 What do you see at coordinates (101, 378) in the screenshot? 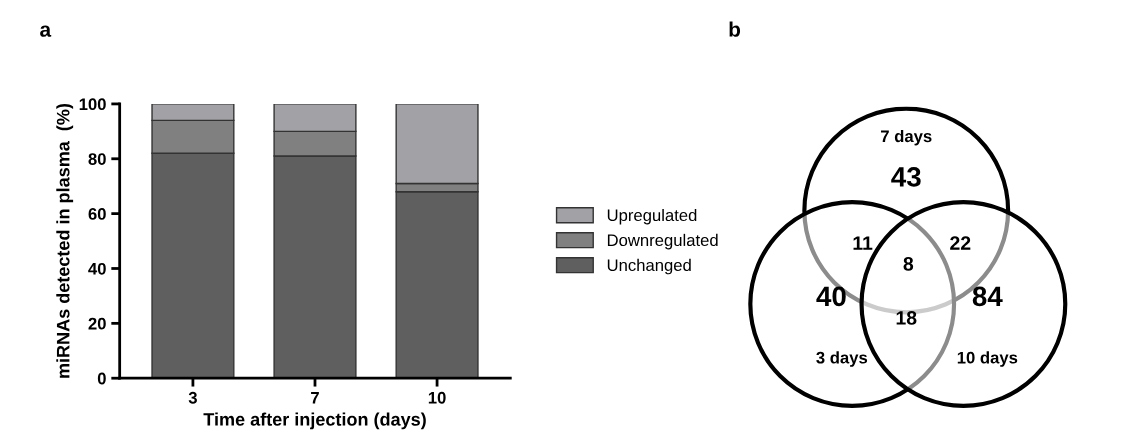
I see `y-tick-label: 0` at bounding box center [101, 378].